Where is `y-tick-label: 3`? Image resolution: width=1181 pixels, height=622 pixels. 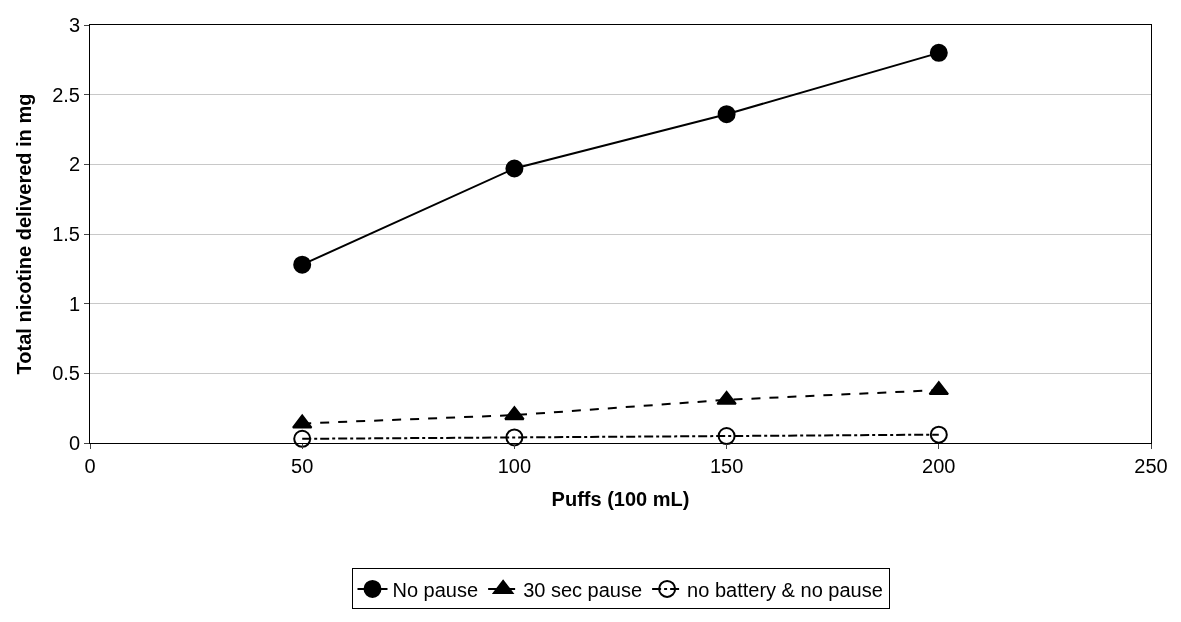
y-tick-label: 3 is located at coordinates (74, 25).